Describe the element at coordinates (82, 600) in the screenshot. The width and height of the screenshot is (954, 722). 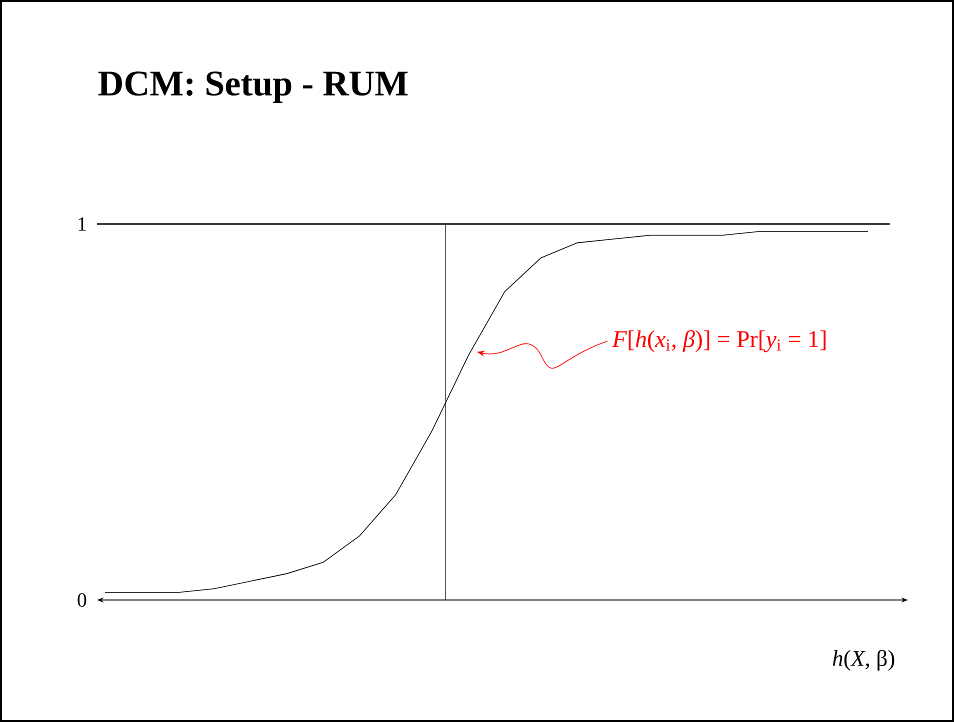
I see `y-tick-label: 0` at that location.